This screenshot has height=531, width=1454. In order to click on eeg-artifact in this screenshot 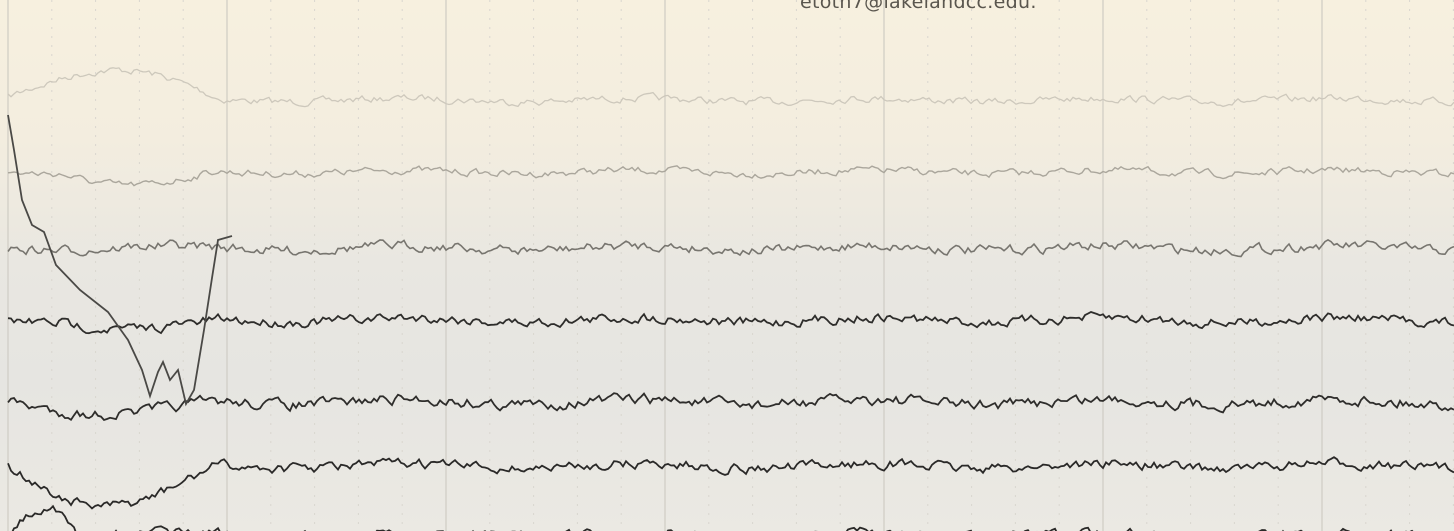, I will do `click(120, 260)`.